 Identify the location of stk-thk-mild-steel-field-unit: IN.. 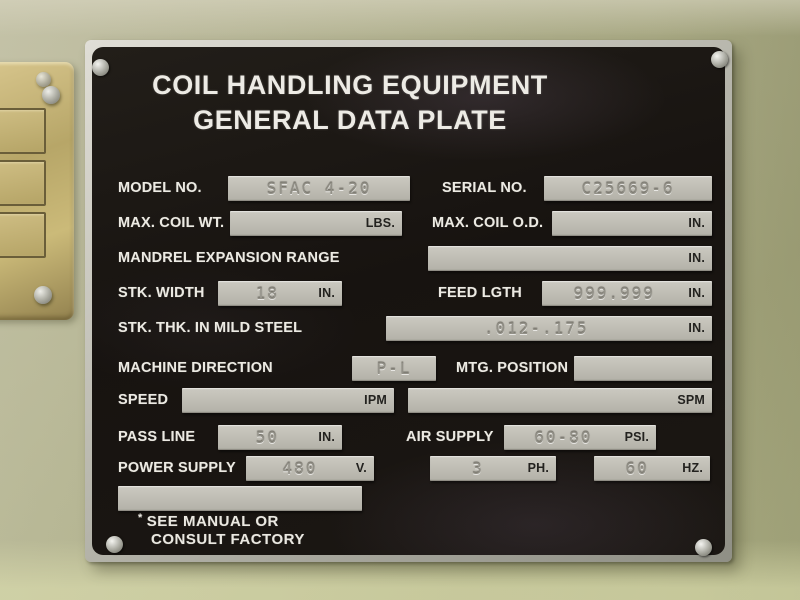
(696, 328).